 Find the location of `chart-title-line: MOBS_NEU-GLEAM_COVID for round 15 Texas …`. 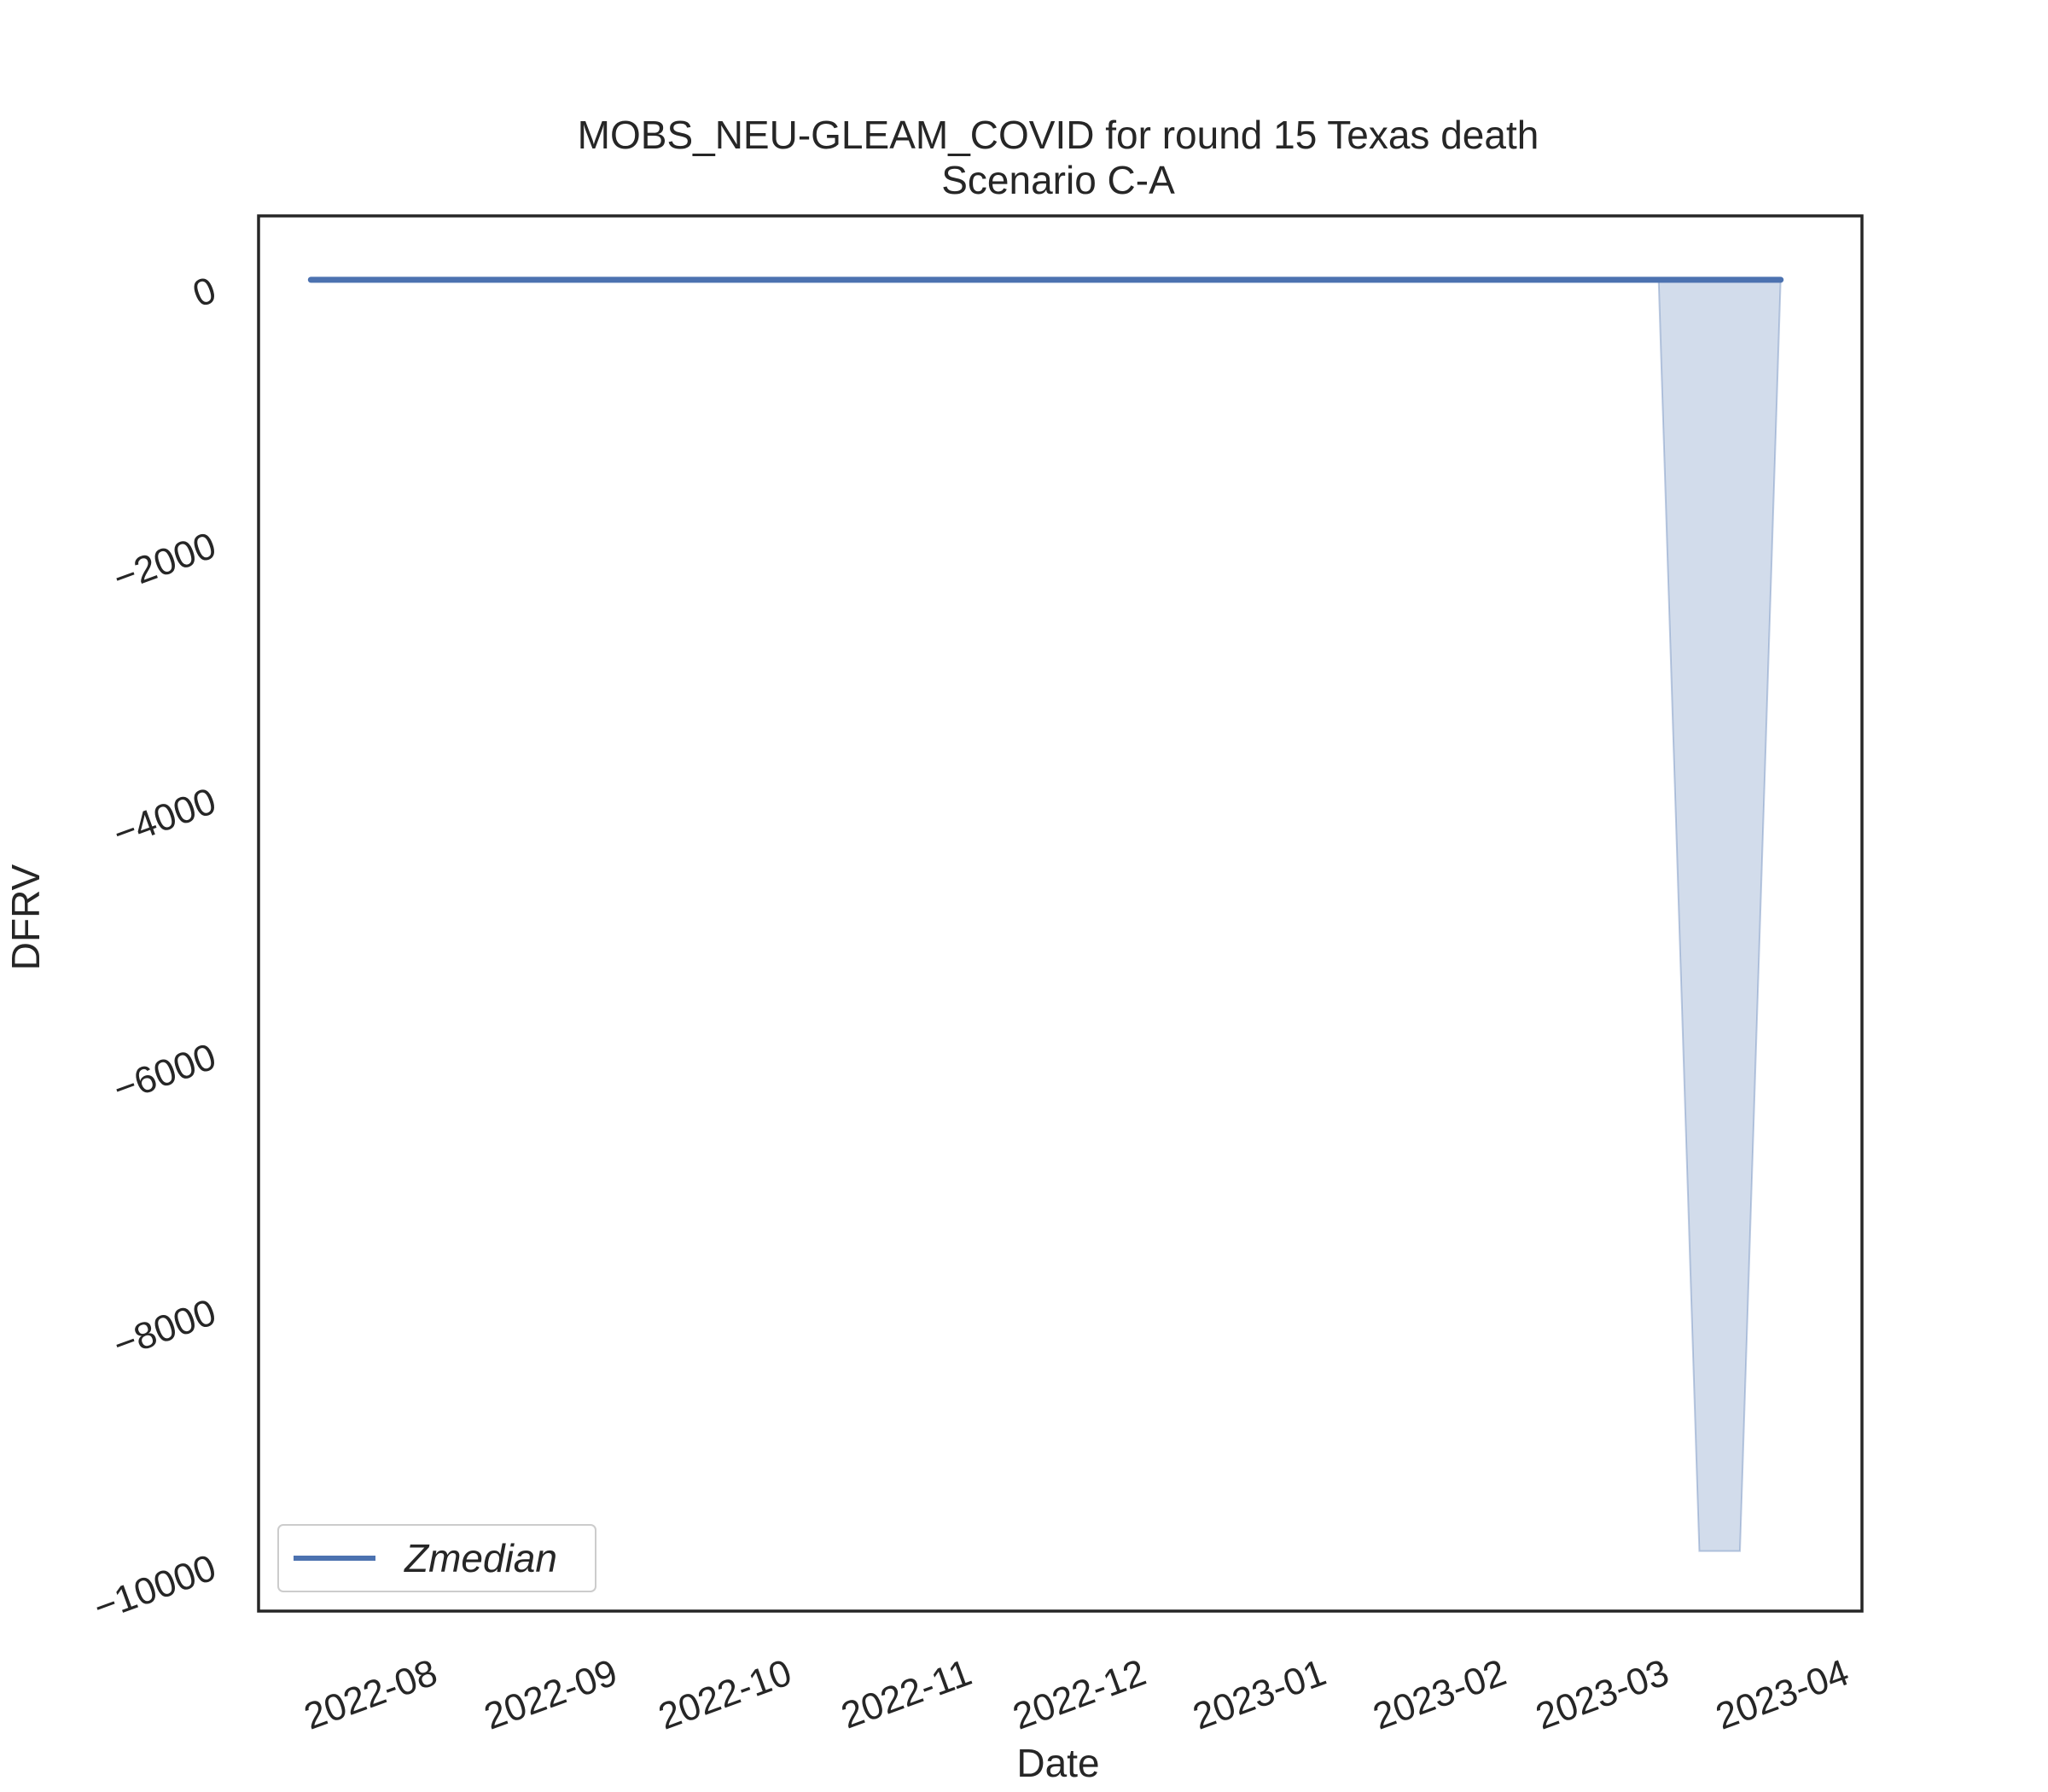

chart-title-line: MOBS_NEU-GLEAM_COVID for round 15 Texas … is located at coordinates (1058, 135).